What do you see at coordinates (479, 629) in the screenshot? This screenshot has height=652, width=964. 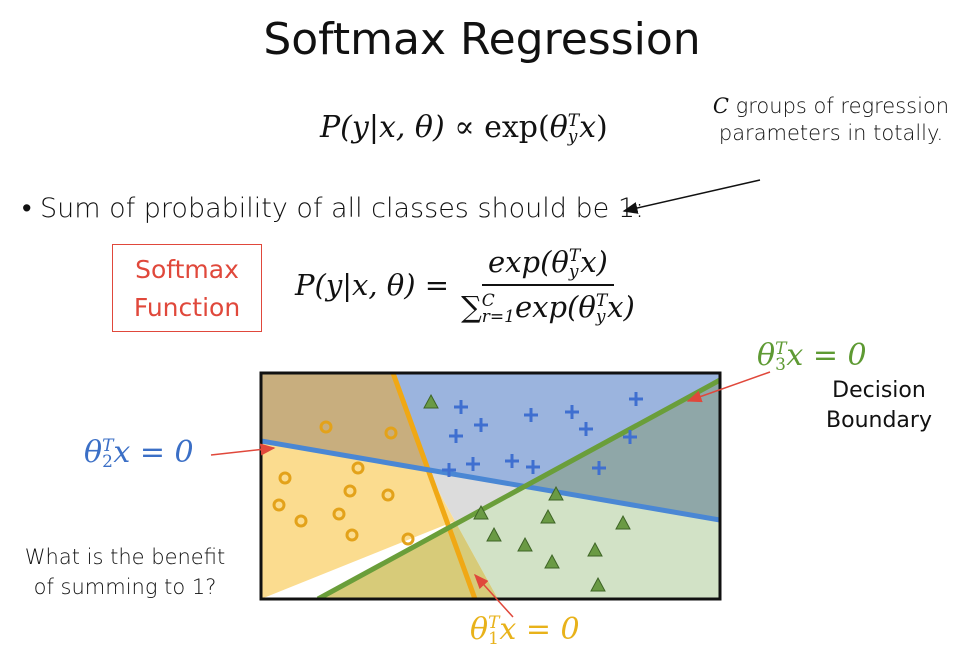 I see `theta1-base: θ` at bounding box center [479, 629].